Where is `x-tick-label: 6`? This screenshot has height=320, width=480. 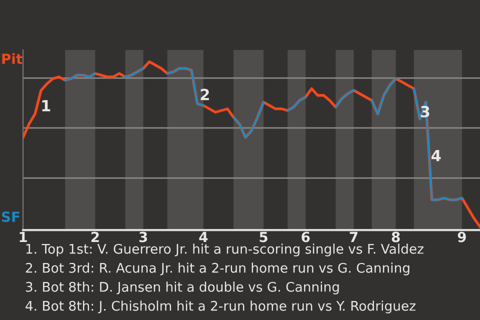
x-tick-label: 6 is located at coordinates (306, 237).